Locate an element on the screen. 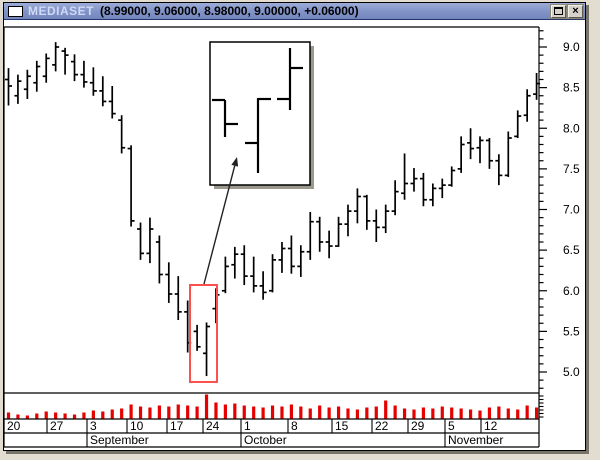 This screenshot has width=600, height=460. close-icon: × is located at coordinates (575, 10).